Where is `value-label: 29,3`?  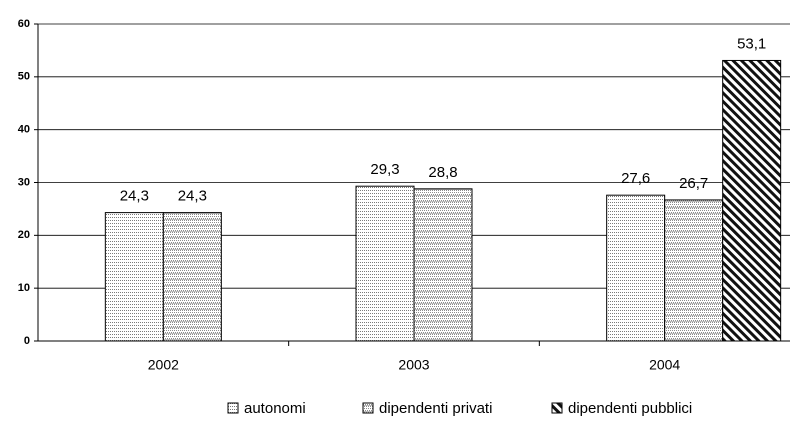
value-label: 29,3 is located at coordinates (384, 169).